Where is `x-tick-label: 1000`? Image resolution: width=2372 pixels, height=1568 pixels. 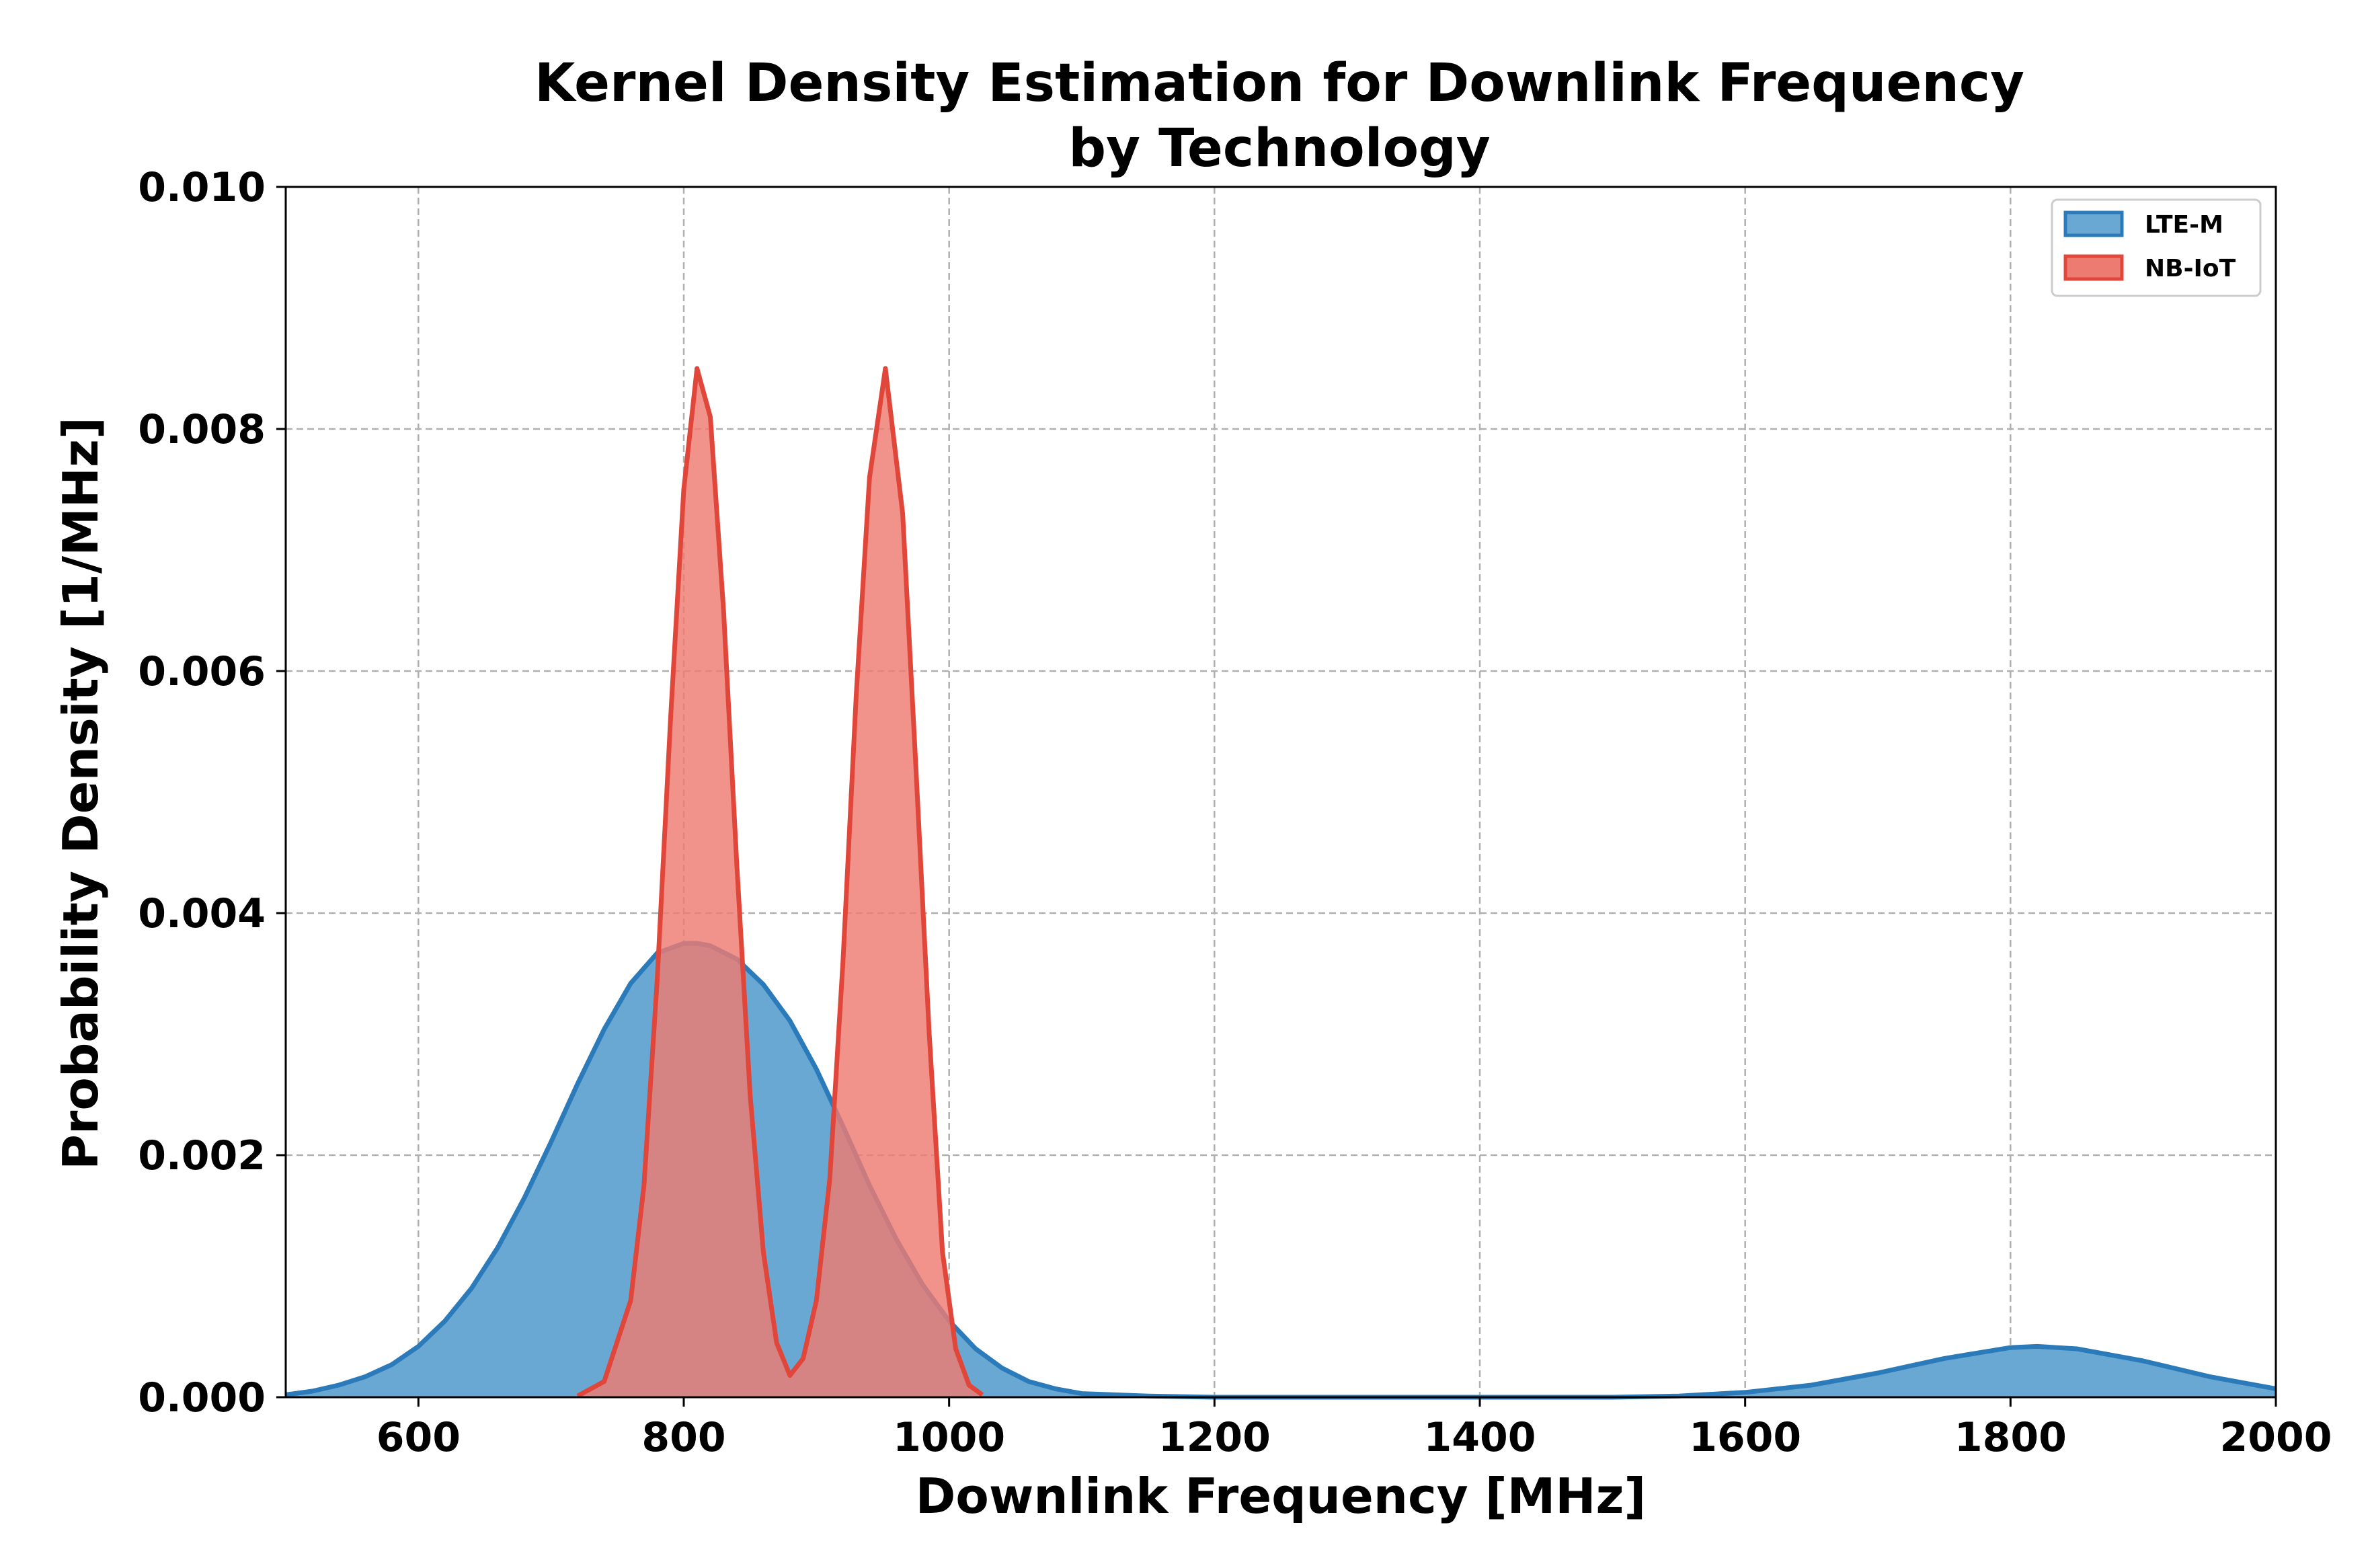 x-tick-label: 1000 is located at coordinates (949, 1437).